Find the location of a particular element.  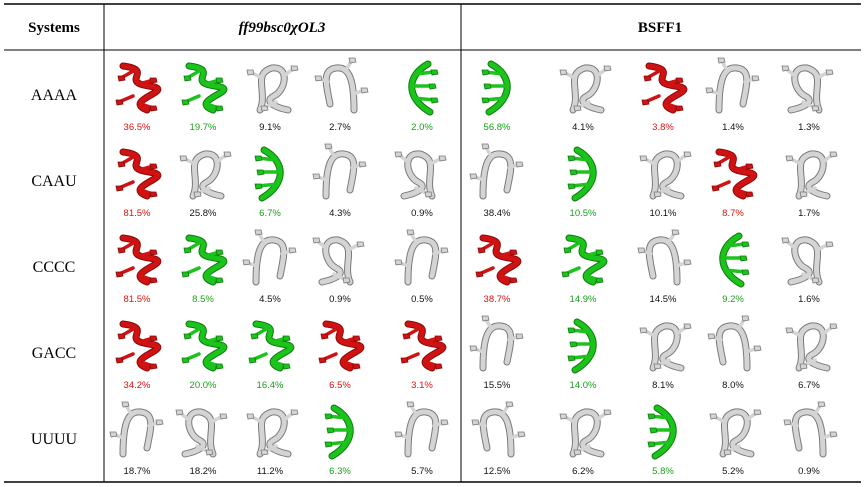

conformation-cell: 9.1% is located at coordinates (272, 98).